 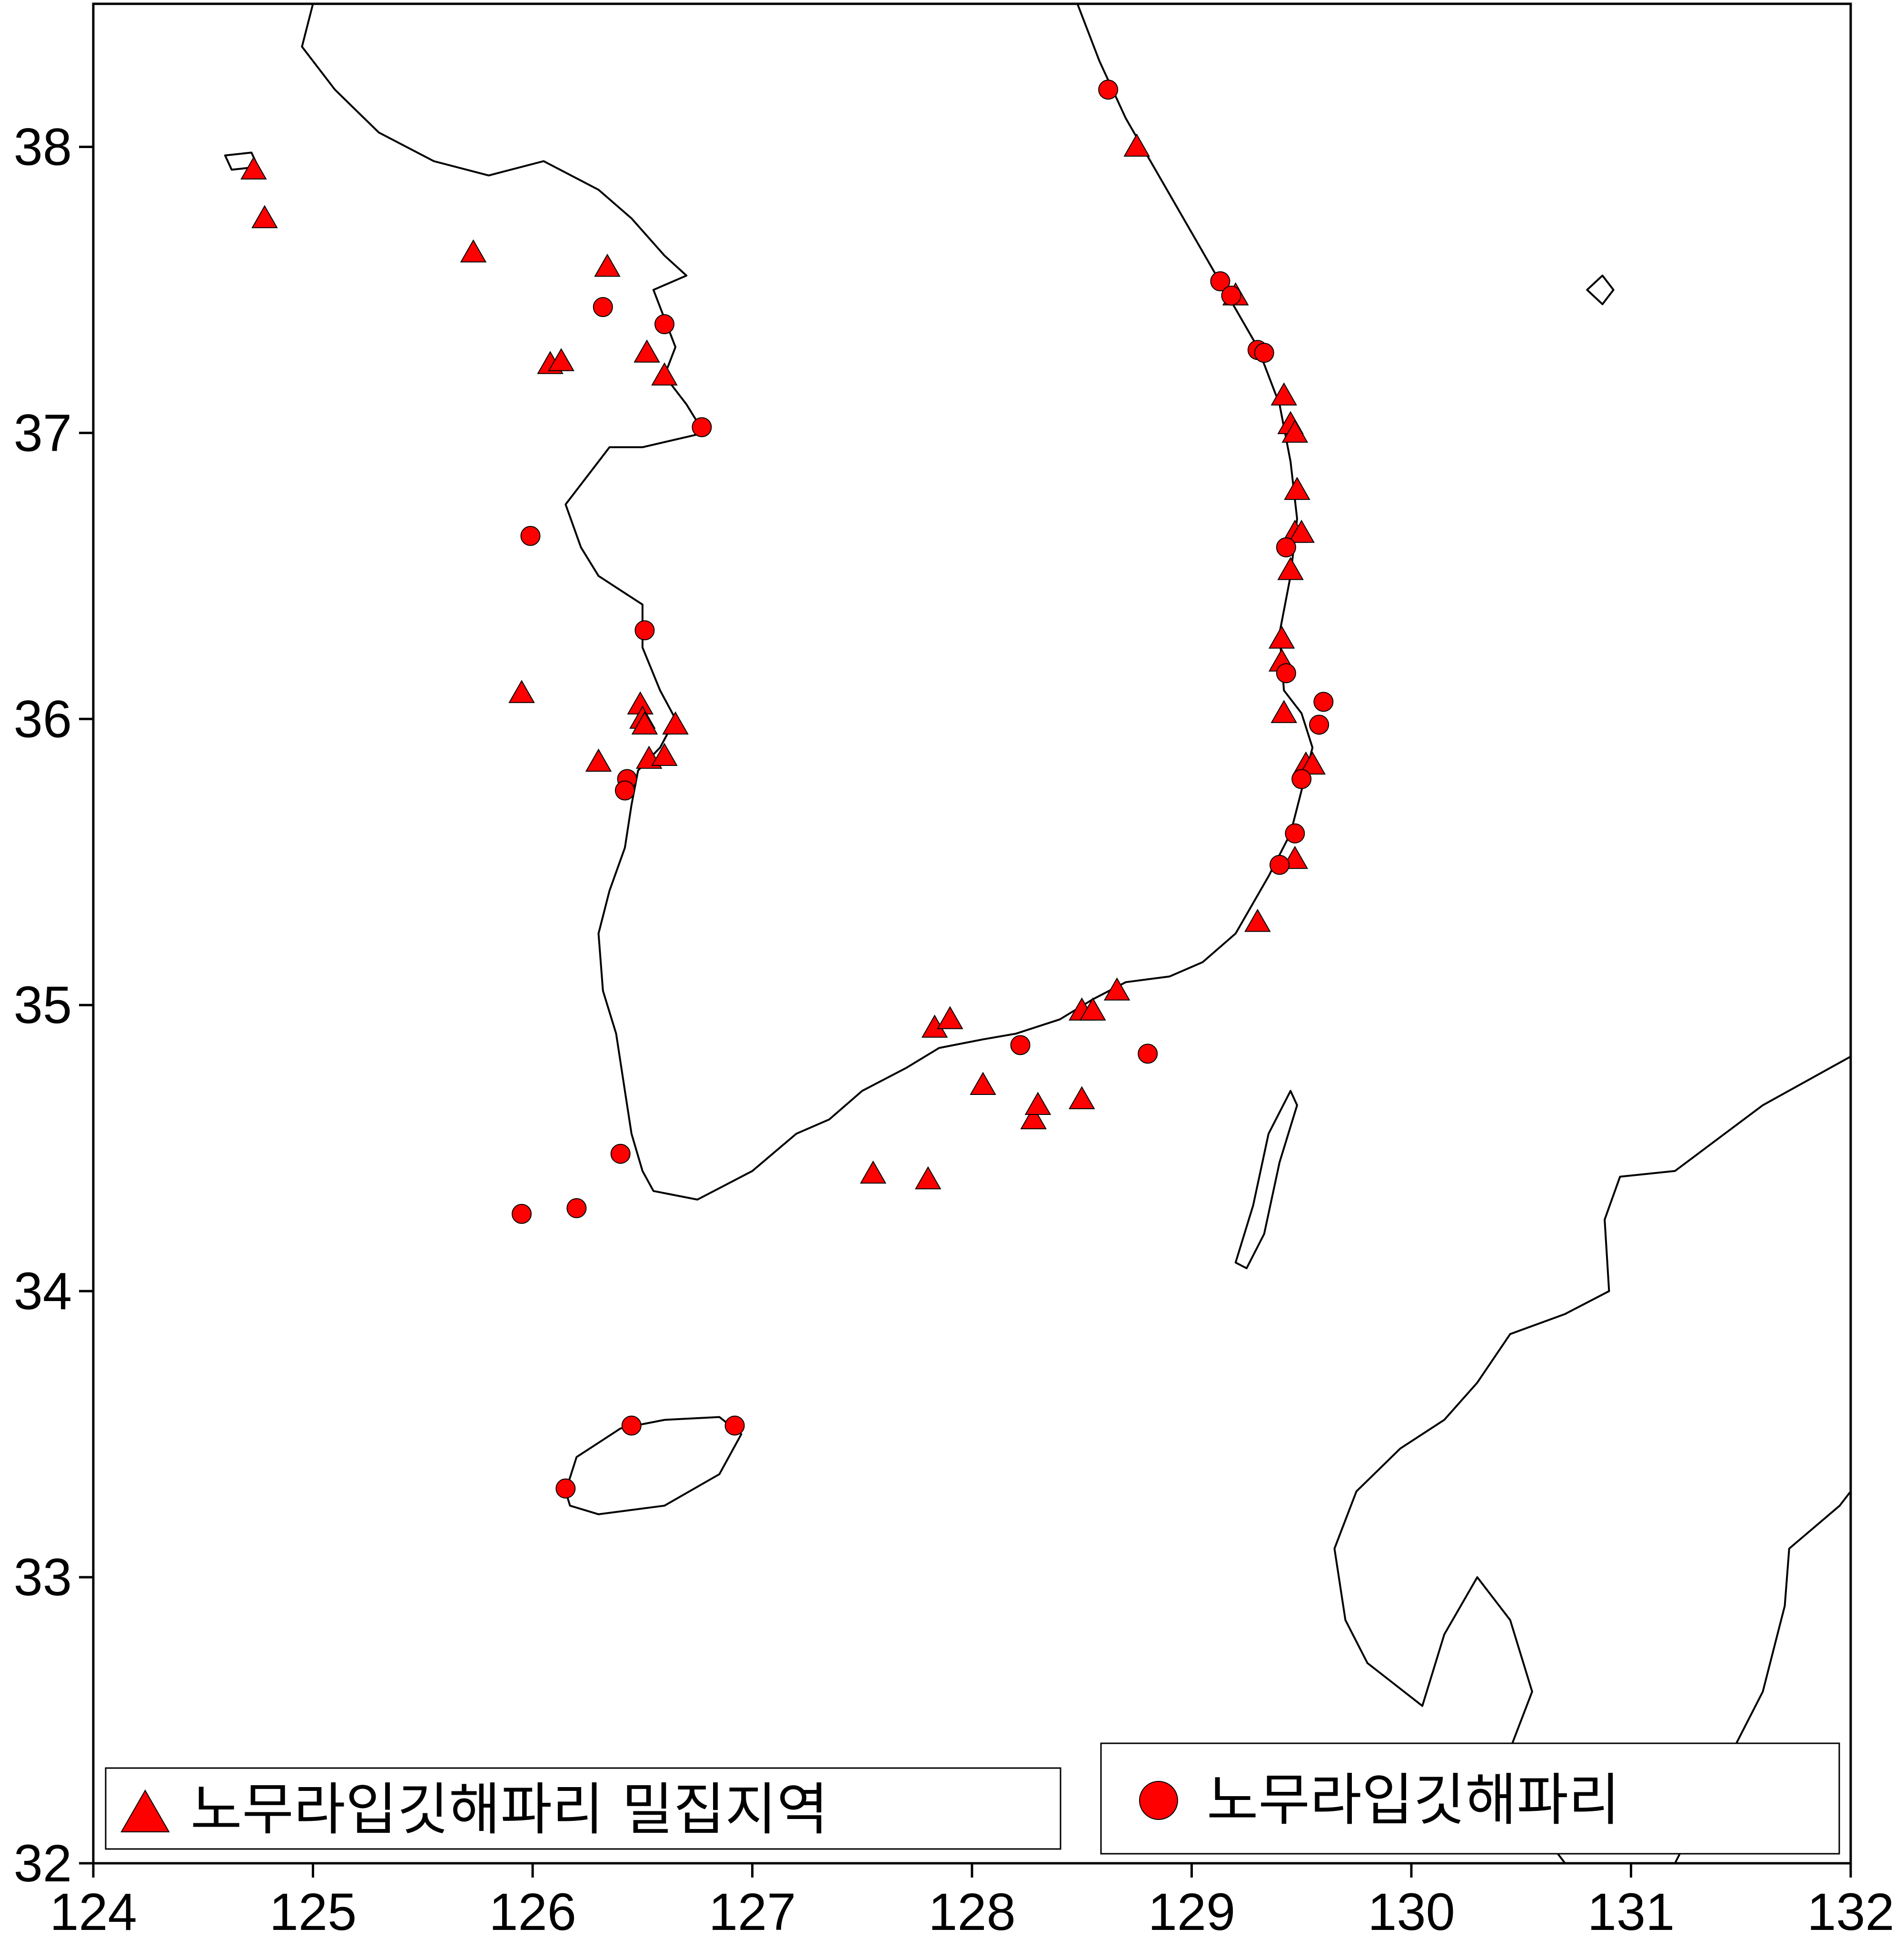 I want to click on y-tick-label: 33, so click(x=43, y=1578).